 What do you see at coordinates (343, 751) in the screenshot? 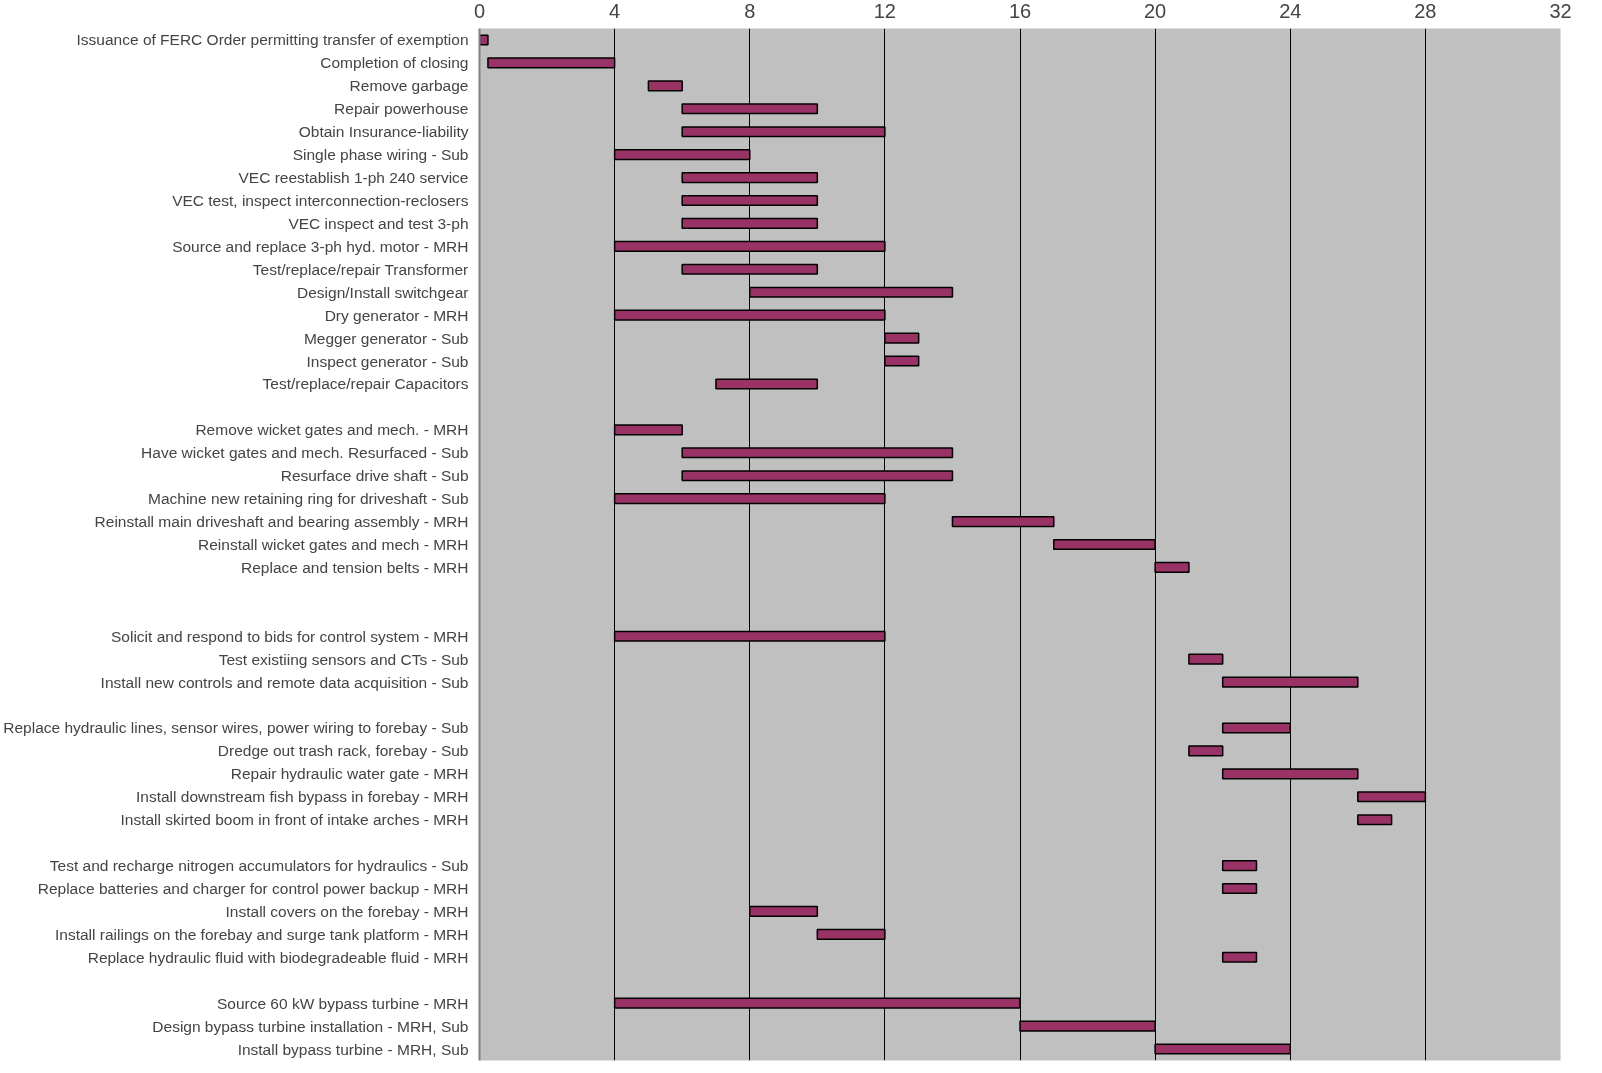
I see `y-tick-label: Dredge out trash rack, forebay - Sub` at bounding box center [343, 751].